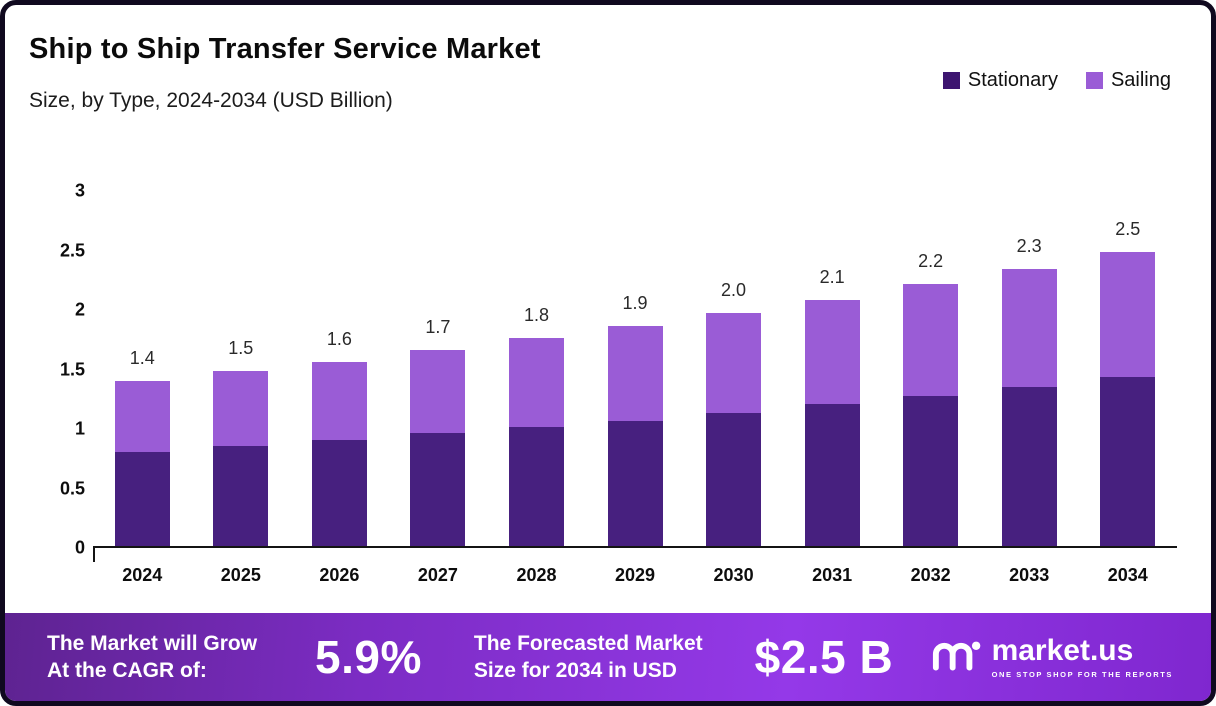  I want to click on x-tick-label: 2025, so click(240, 575).